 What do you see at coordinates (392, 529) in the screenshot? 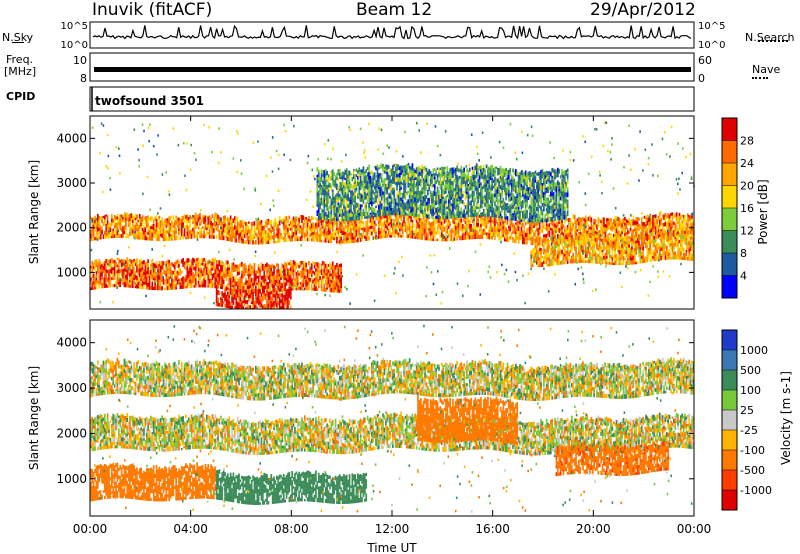
I see `time-xtick-label: 12:00` at bounding box center [392, 529].